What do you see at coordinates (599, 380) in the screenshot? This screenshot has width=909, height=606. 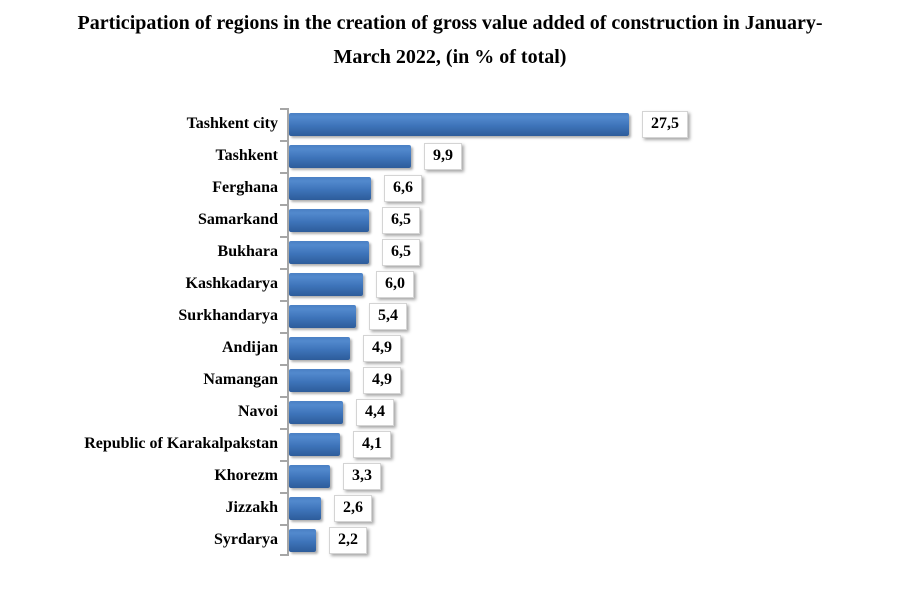 I see `bar-row-namangan: 4,9` at bounding box center [599, 380].